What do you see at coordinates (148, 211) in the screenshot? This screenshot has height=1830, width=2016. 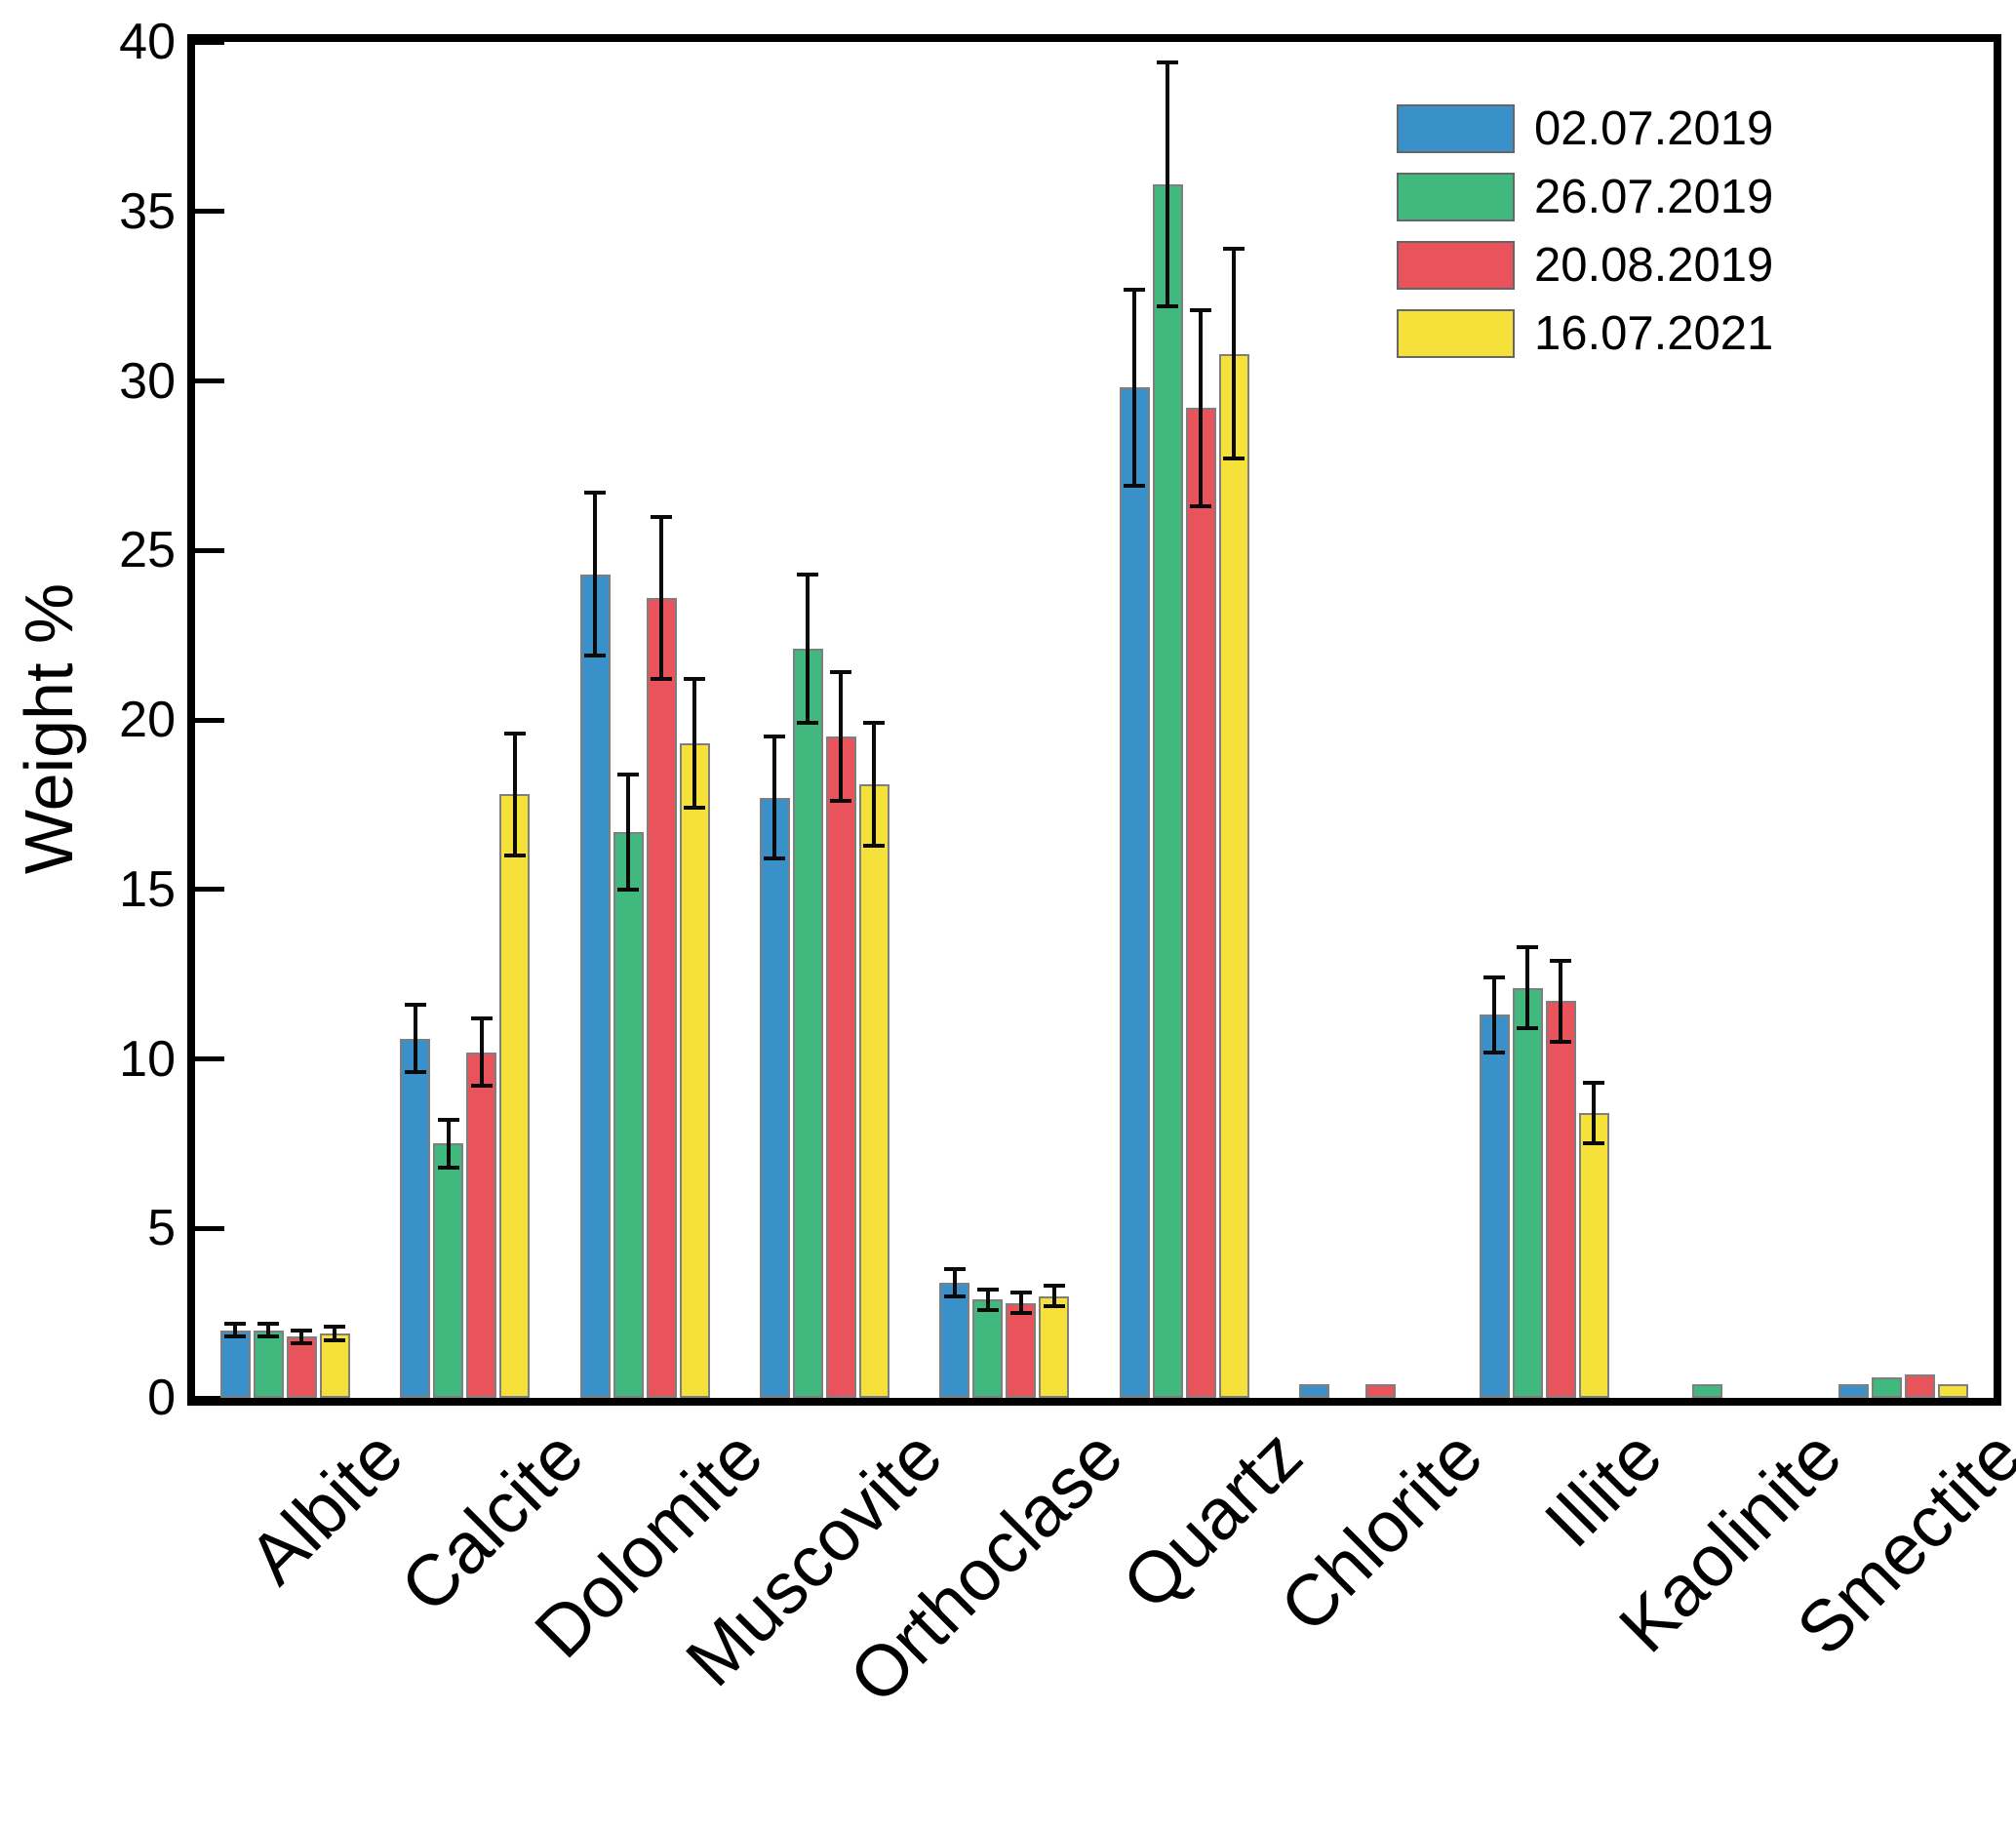 I see `y-tick-label: 35` at bounding box center [148, 211].